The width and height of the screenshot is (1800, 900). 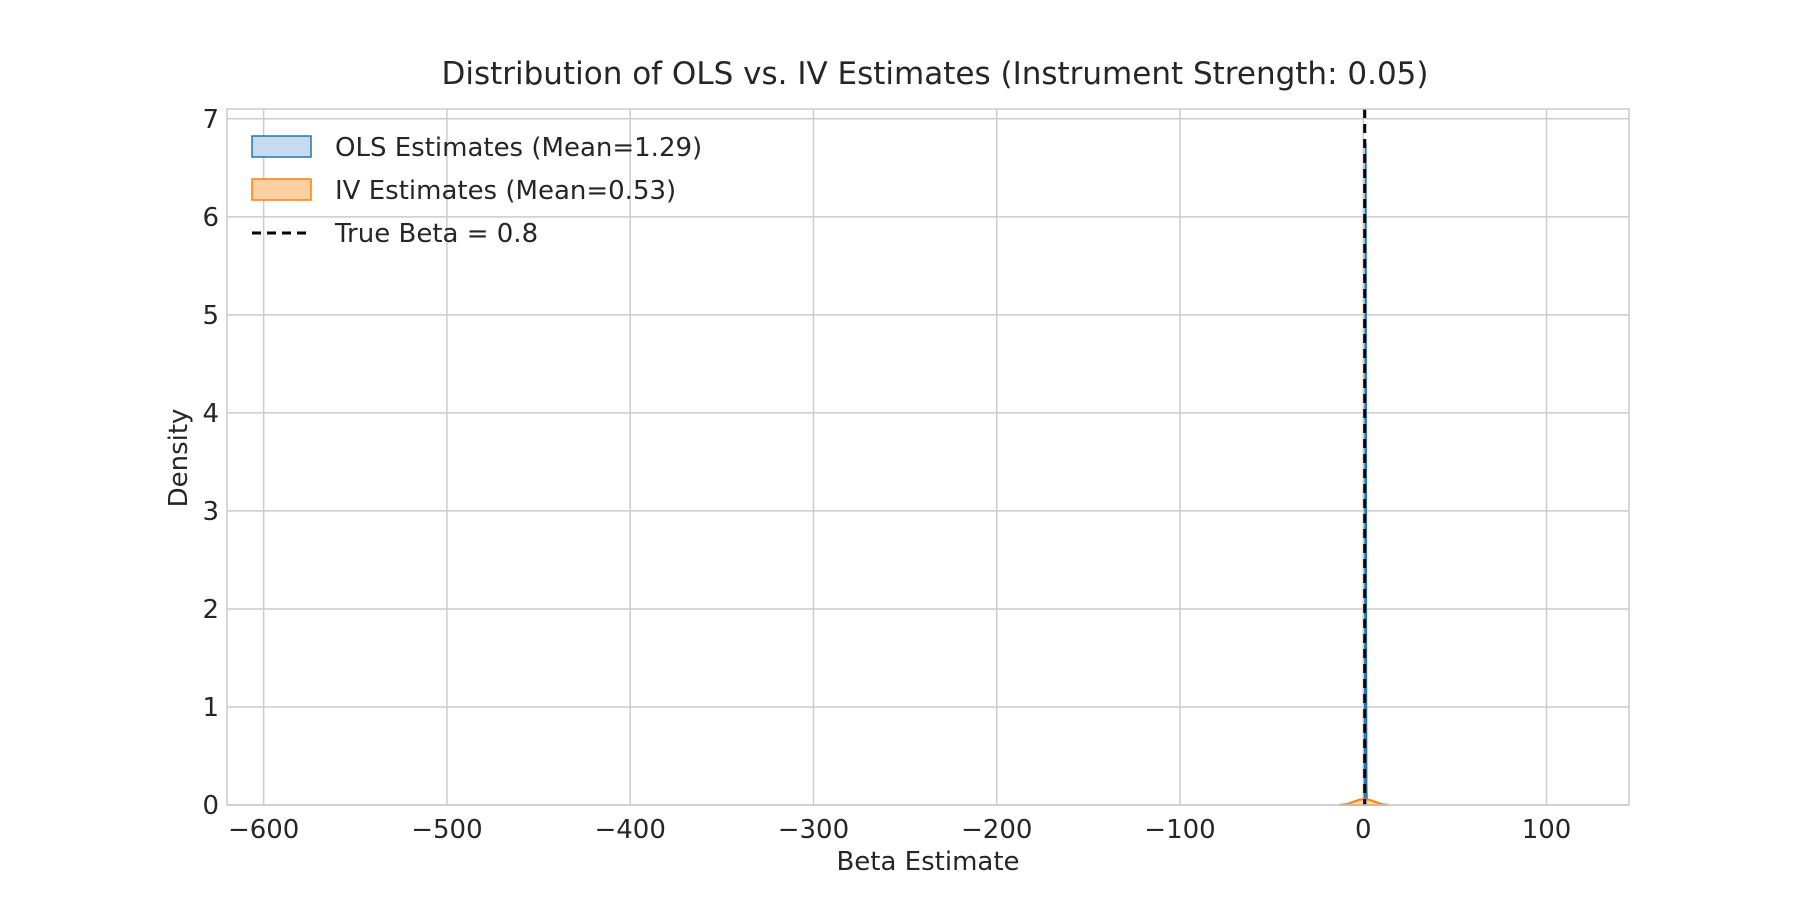 What do you see at coordinates (1363, 830) in the screenshot?
I see `x-tick-label: 0` at bounding box center [1363, 830].